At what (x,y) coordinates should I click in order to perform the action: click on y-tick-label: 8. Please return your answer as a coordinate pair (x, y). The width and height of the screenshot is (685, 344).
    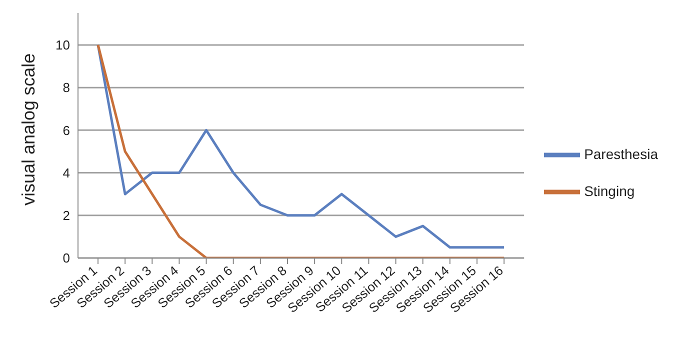
    Looking at the image, I should click on (66, 88).